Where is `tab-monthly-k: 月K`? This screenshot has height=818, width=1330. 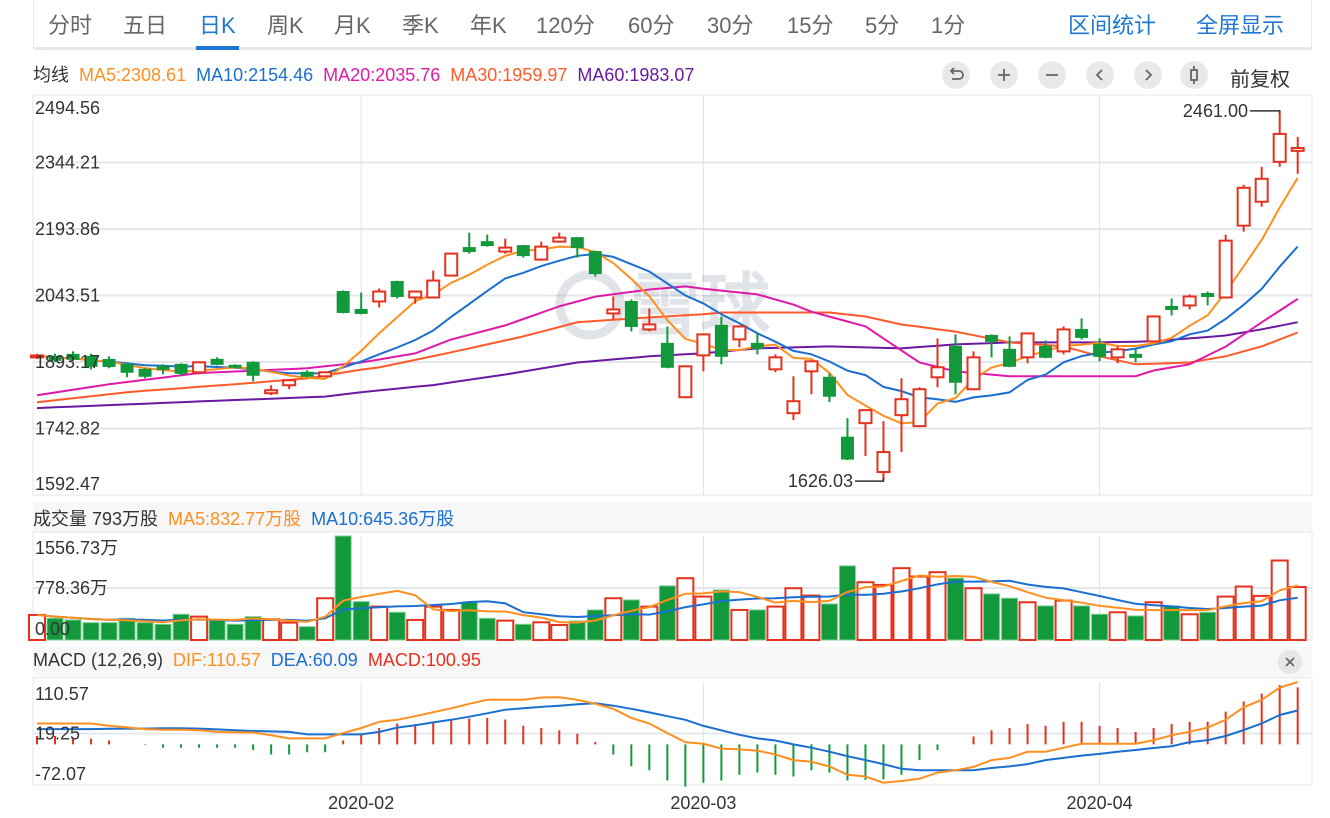 tab-monthly-k: 月K is located at coordinates (352, 25).